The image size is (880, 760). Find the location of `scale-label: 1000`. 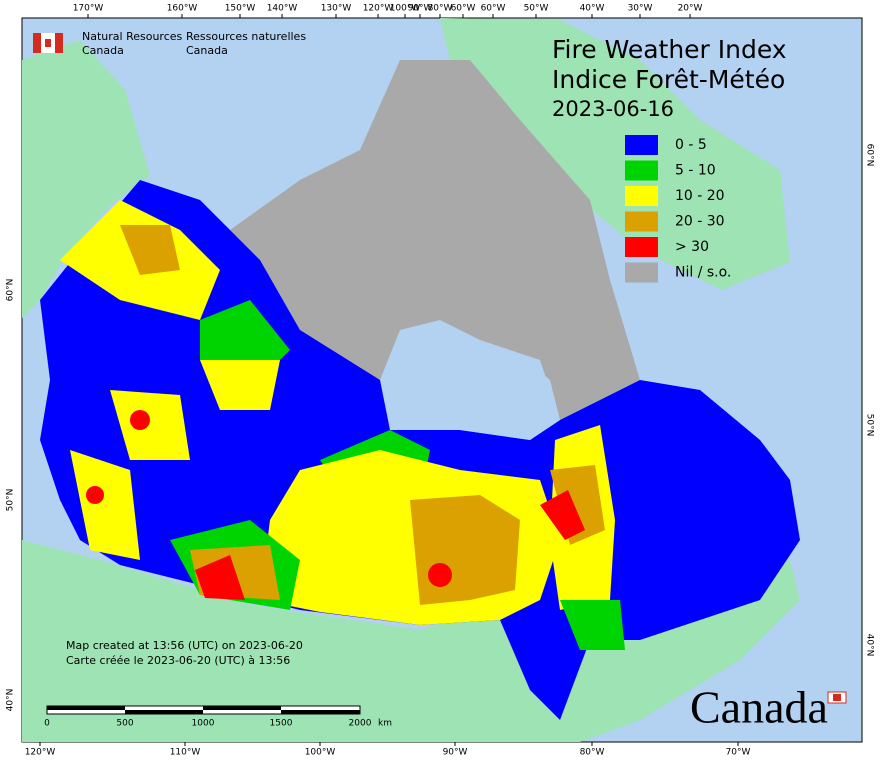

scale-label: 1000 is located at coordinates (203, 724).